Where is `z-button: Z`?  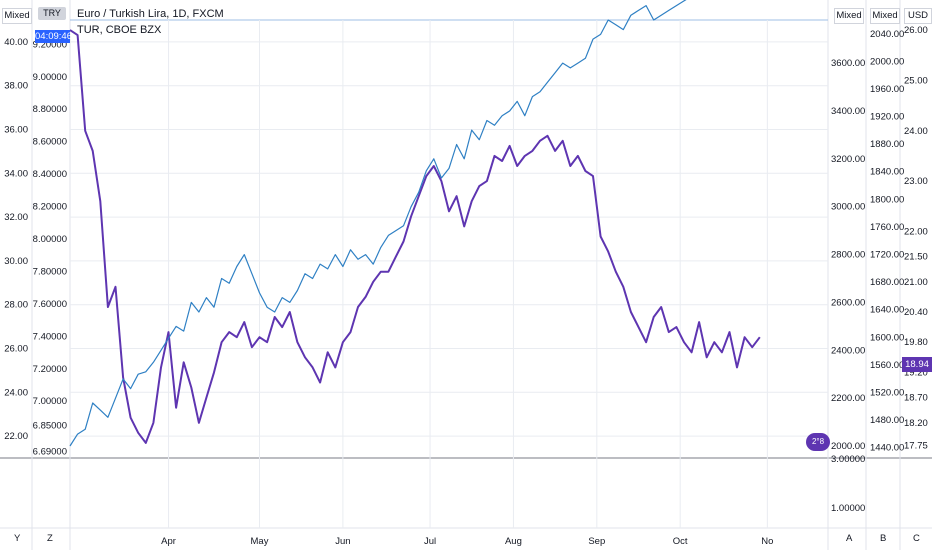 z-button: Z is located at coordinates (50, 538).